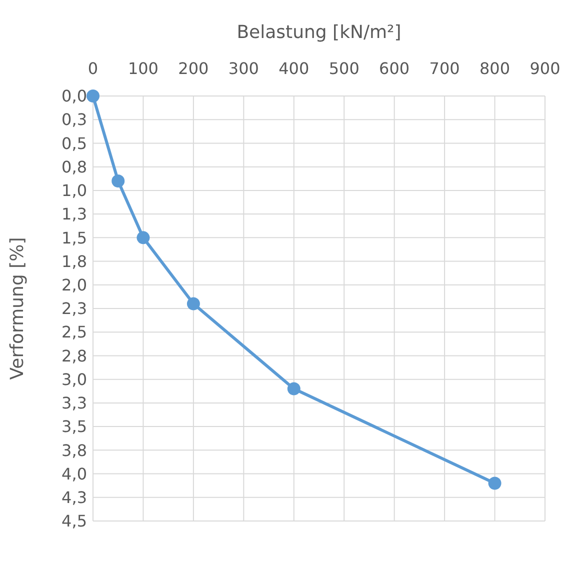 The width and height of the screenshot is (581, 562). Describe the element at coordinates (243, 68) in the screenshot. I see `x-tick-label: 300` at that location.